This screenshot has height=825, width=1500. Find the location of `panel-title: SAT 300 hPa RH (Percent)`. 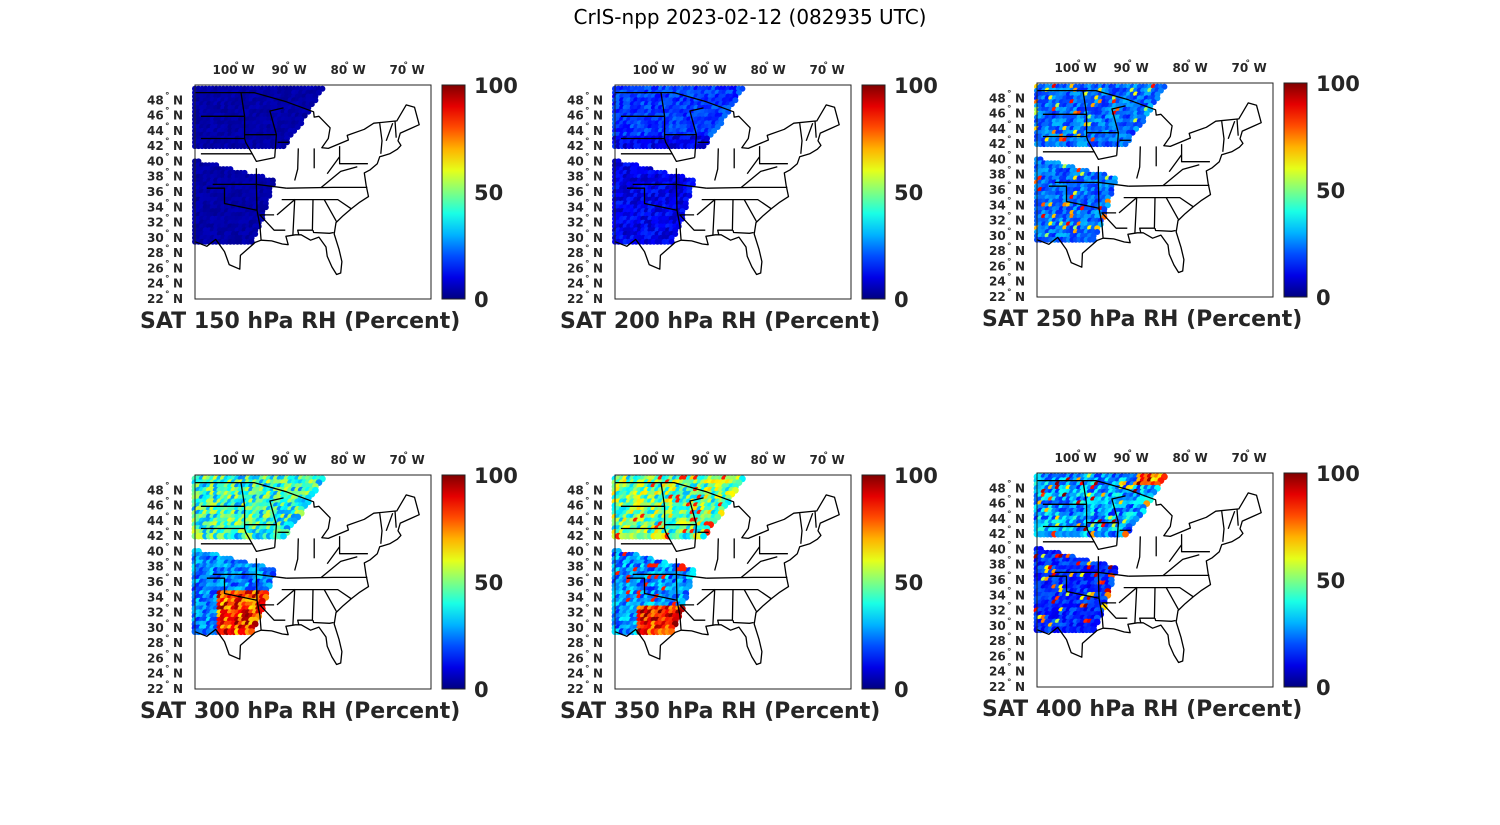

panel-title: SAT 300 hPa RH (Percent) is located at coordinates (300, 711).